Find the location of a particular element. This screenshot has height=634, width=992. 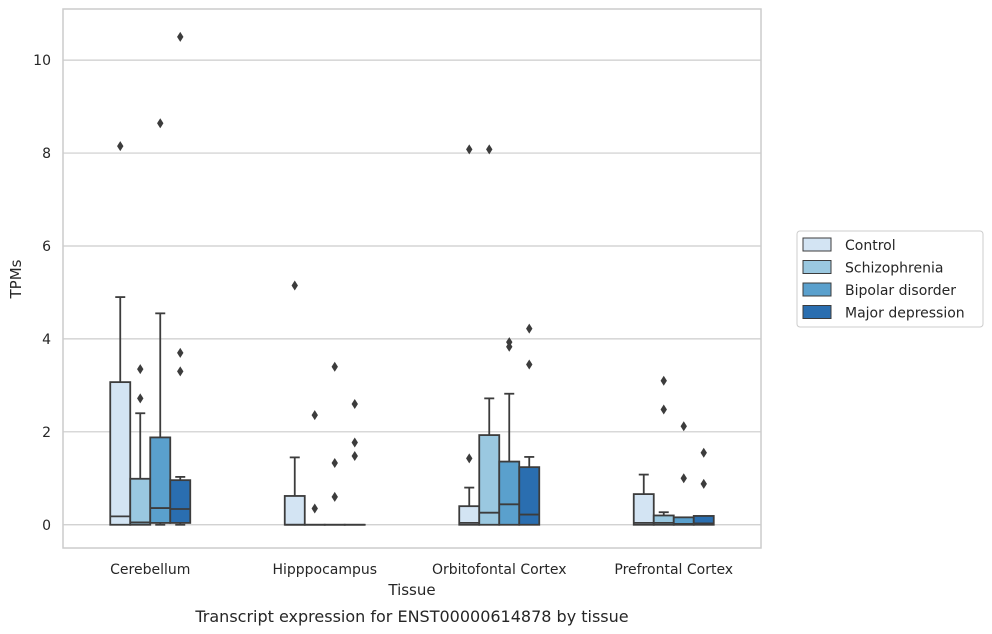

x-tick-label: Cerebellum is located at coordinates (150, 570).